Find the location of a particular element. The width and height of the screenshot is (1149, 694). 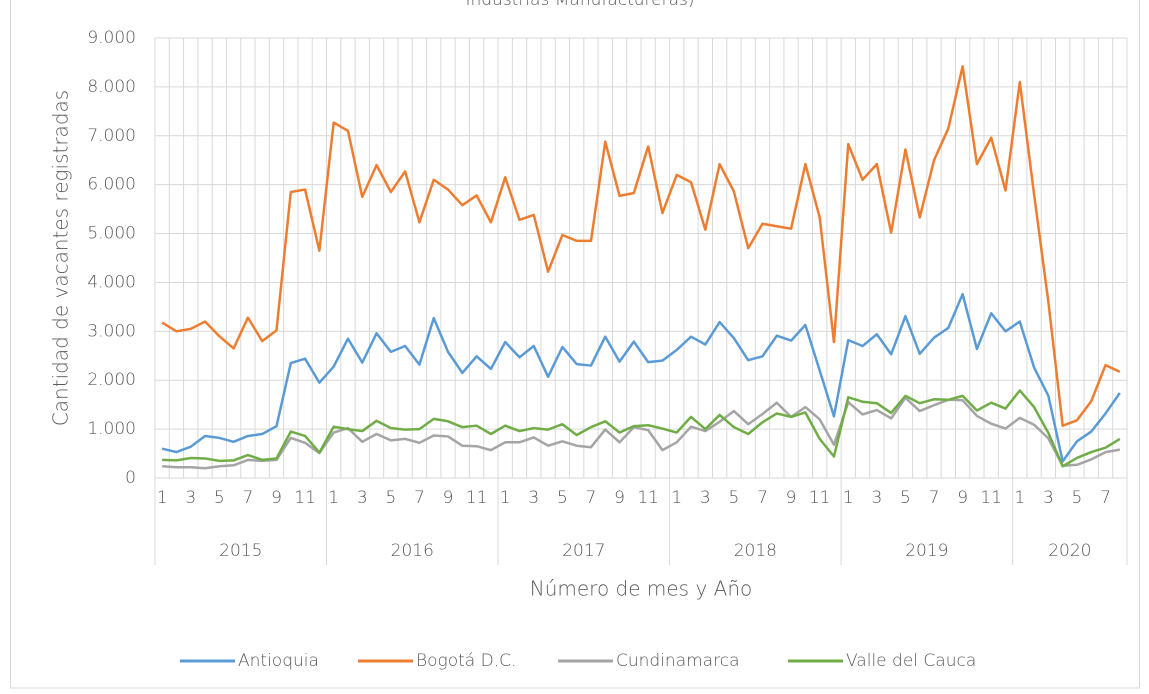

y-tick-label: 0 is located at coordinates (130, 478).